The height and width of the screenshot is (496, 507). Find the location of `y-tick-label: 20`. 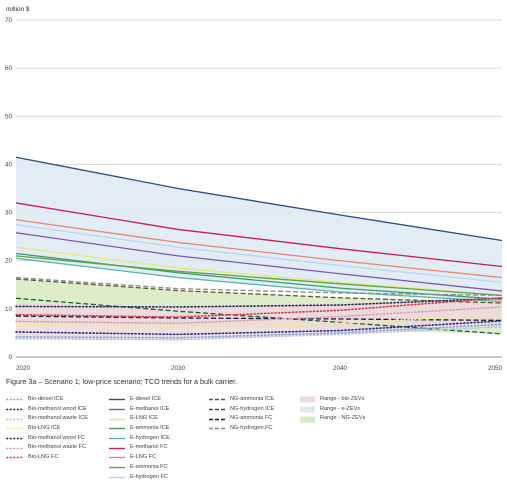

y-tick-label: 20 is located at coordinates (9, 261).